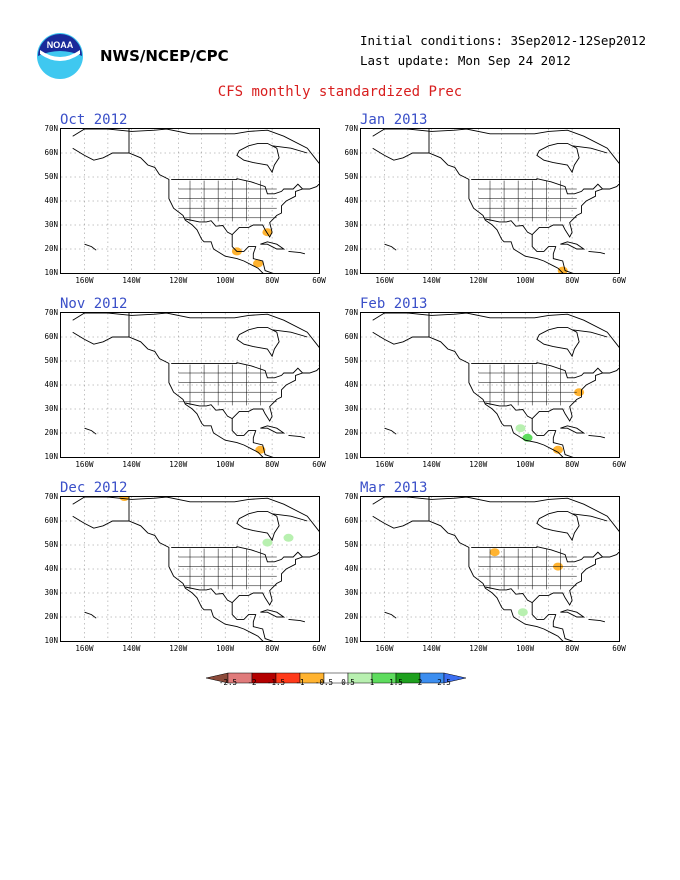  I want to click on noaa-logo: NOAA, so click(60, 56).